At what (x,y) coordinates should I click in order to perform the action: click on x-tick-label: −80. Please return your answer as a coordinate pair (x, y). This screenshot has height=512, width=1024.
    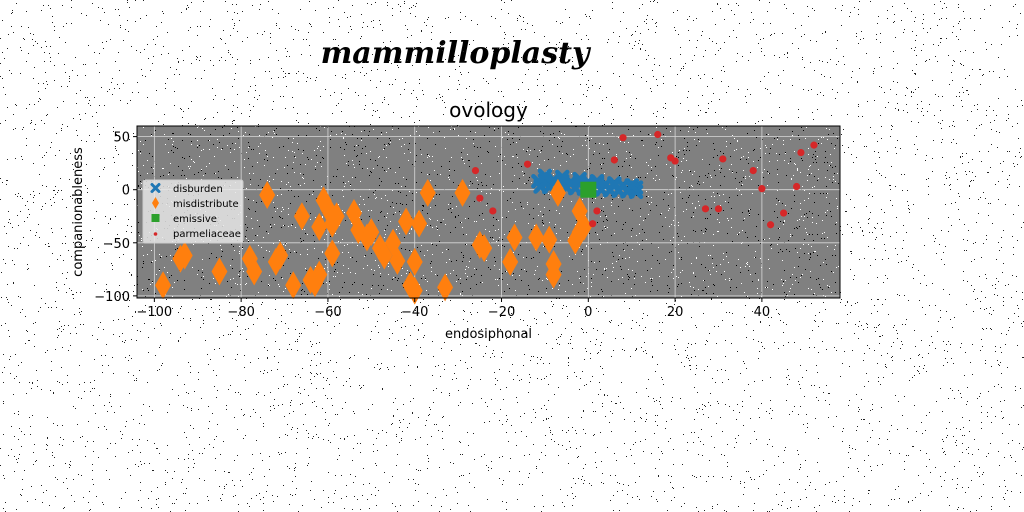
    Looking at the image, I should click on (240, 312).